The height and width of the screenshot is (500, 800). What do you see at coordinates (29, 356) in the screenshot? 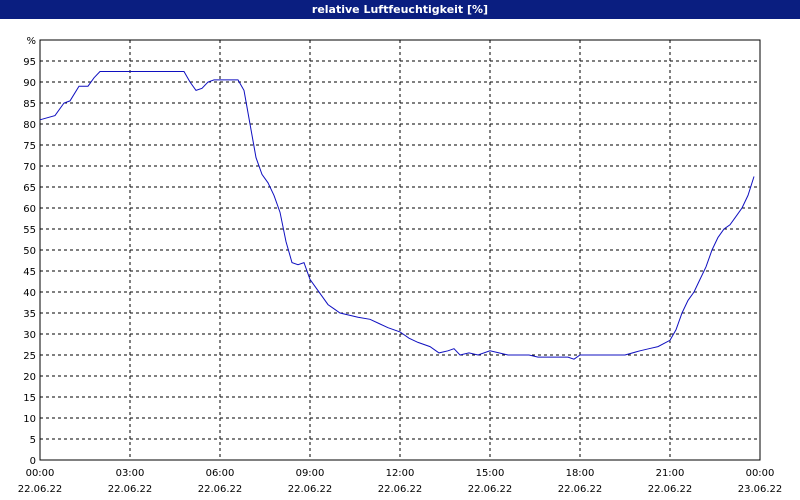
I see `y-tick-label: 25` at bounding box center [29, 356].